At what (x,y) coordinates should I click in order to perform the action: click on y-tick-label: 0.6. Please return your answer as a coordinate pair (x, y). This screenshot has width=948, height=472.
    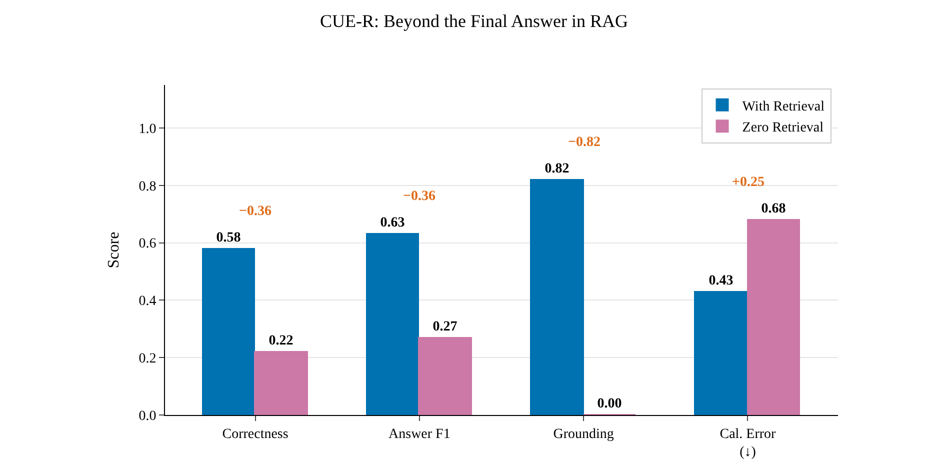
    Looking at the image, I should click on (147, 244).